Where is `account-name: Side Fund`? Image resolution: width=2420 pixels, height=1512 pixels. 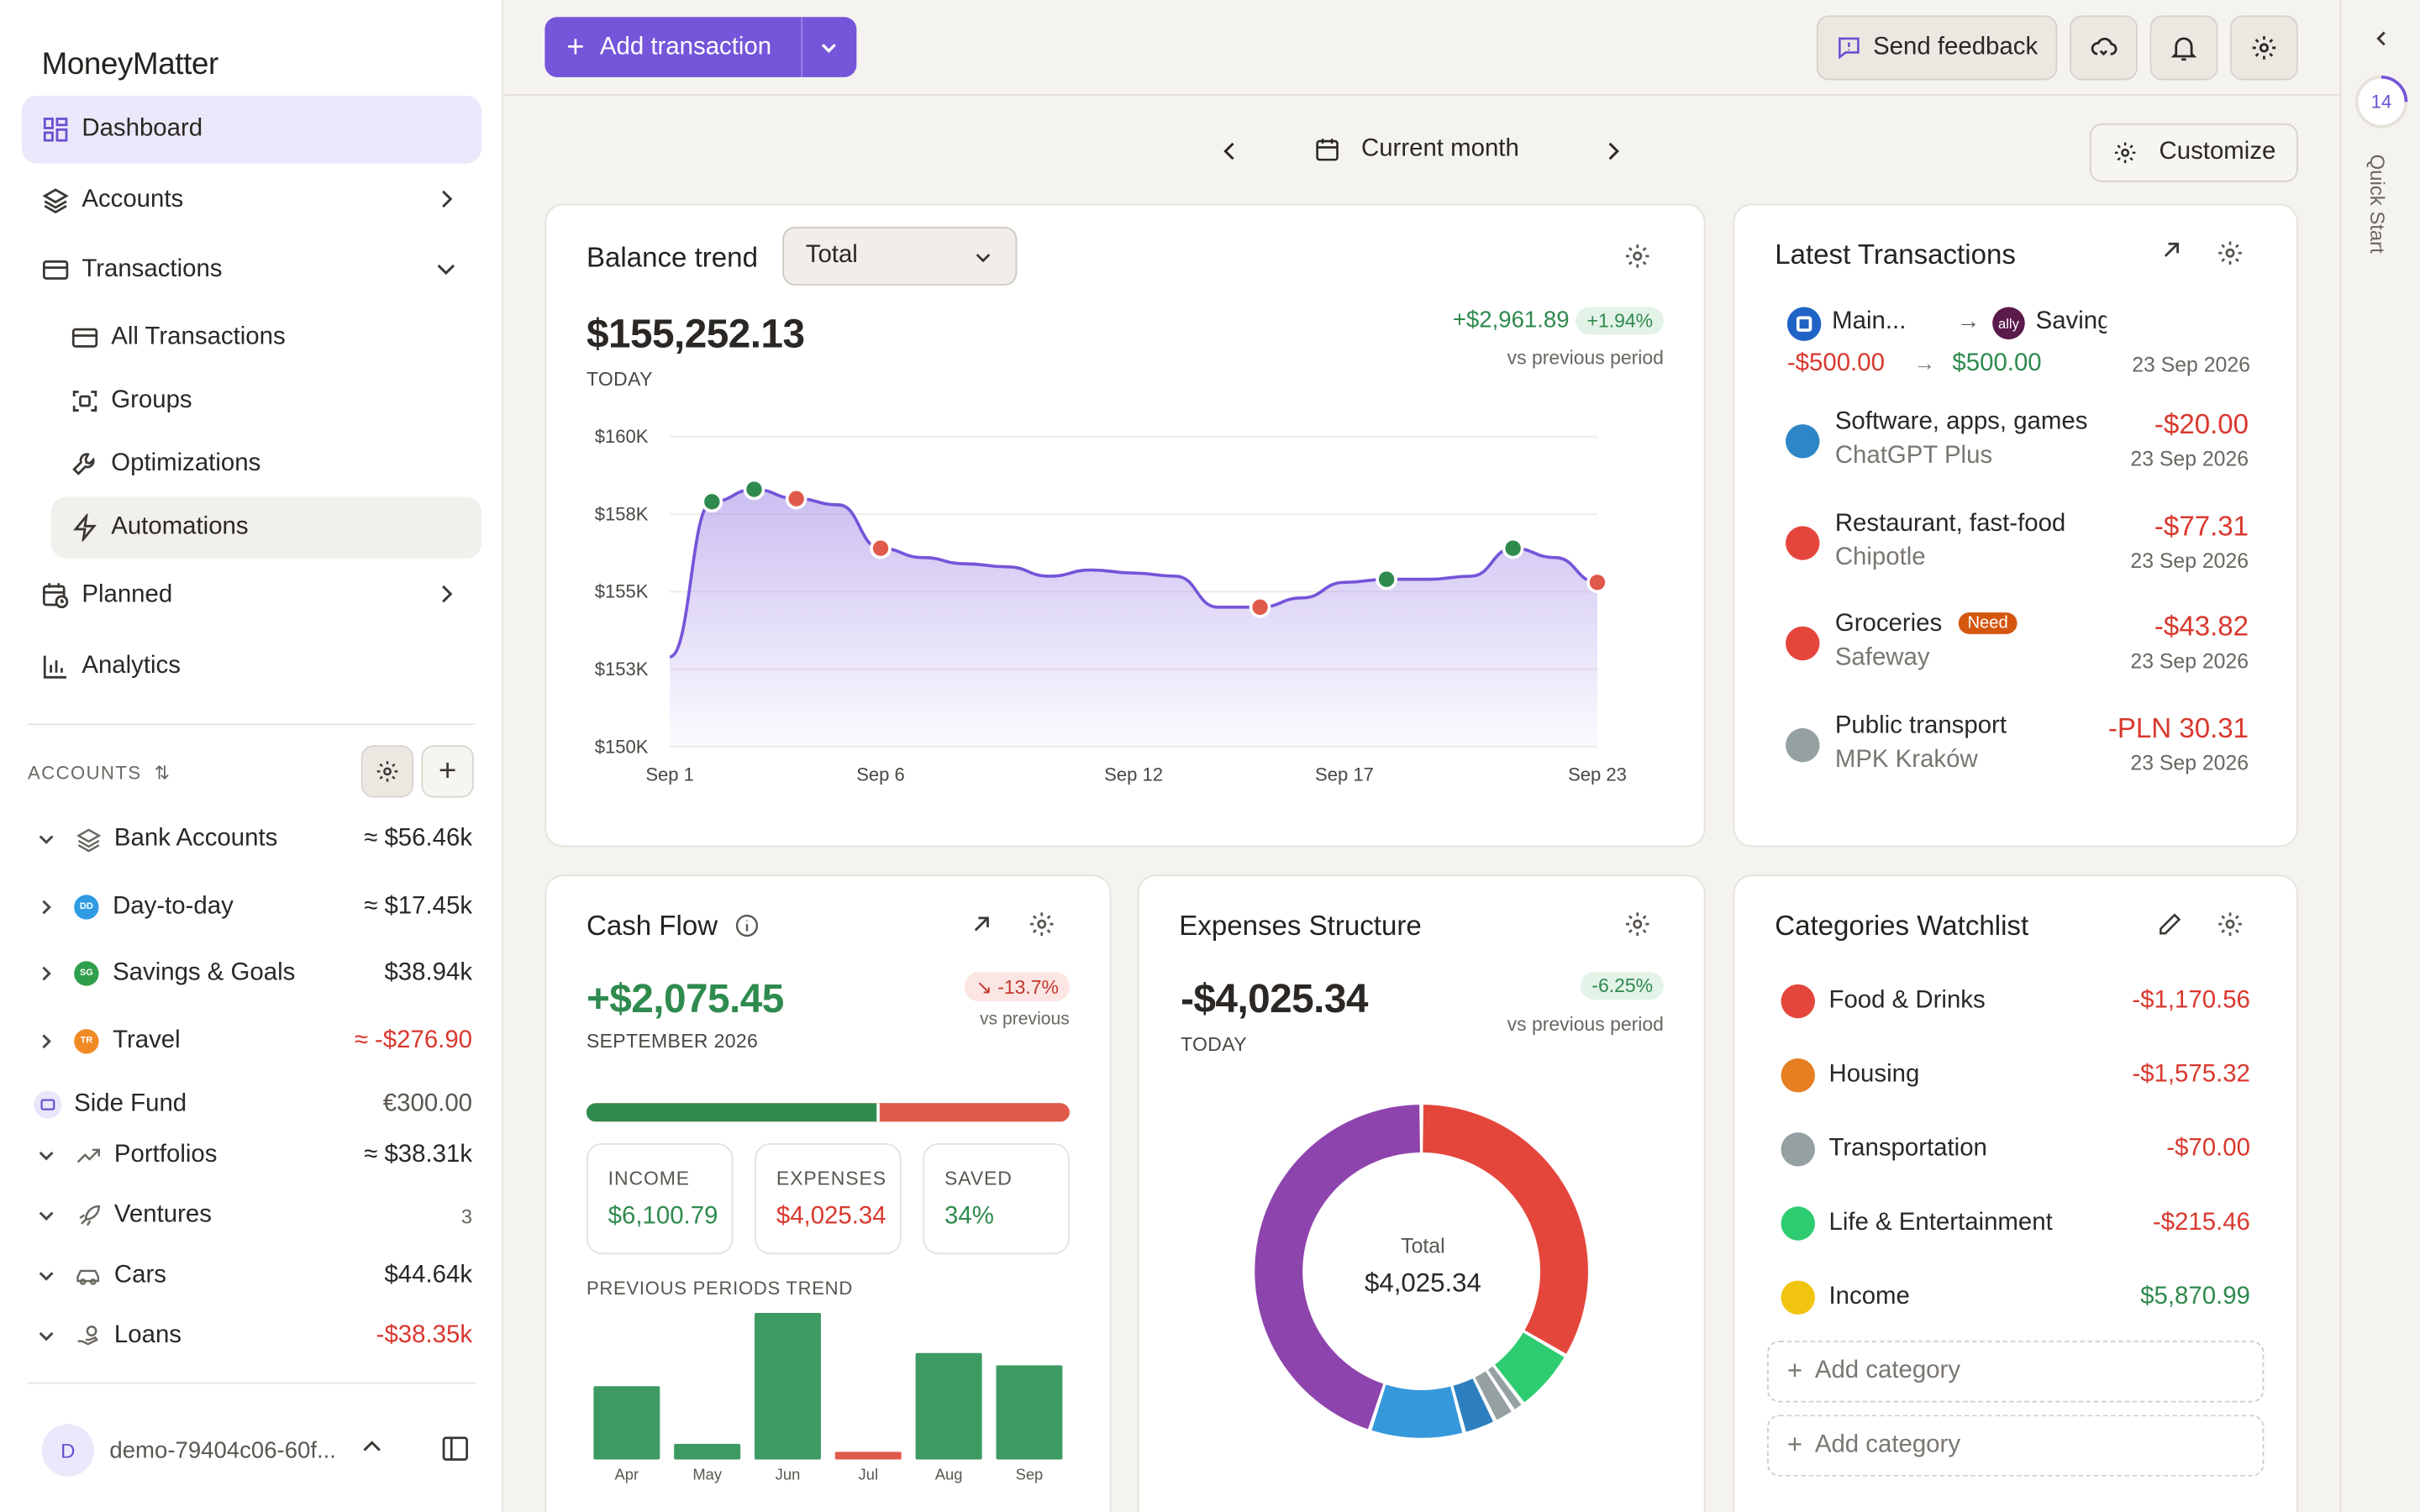 account-name: Side Fund is located at coordinates (130, 1103).